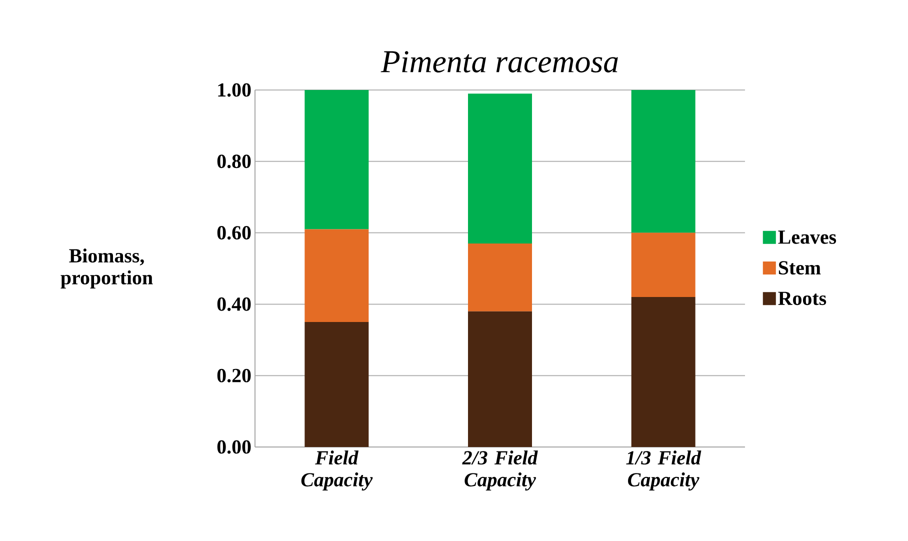 Image resolution: width=908 pixels, height=541 pixels. Describe the element at coordinates (802, 299) in the screenshot. I see `legend-label: Roots` at that location.